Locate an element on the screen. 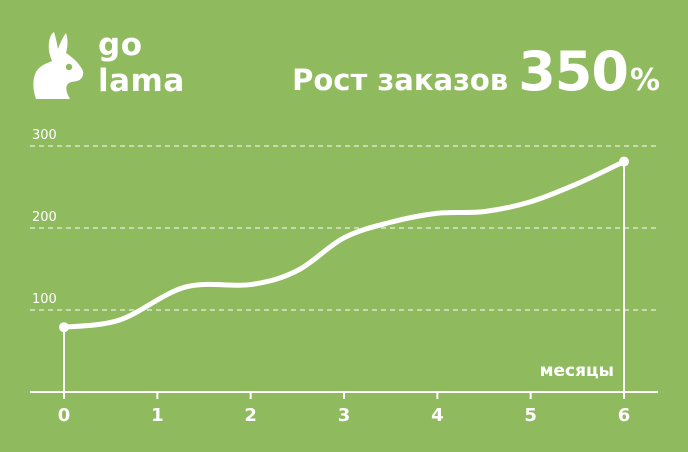 This screenshot has height=452, width=688. x-axis-label: месяцы is located at coordinates (577, 371).